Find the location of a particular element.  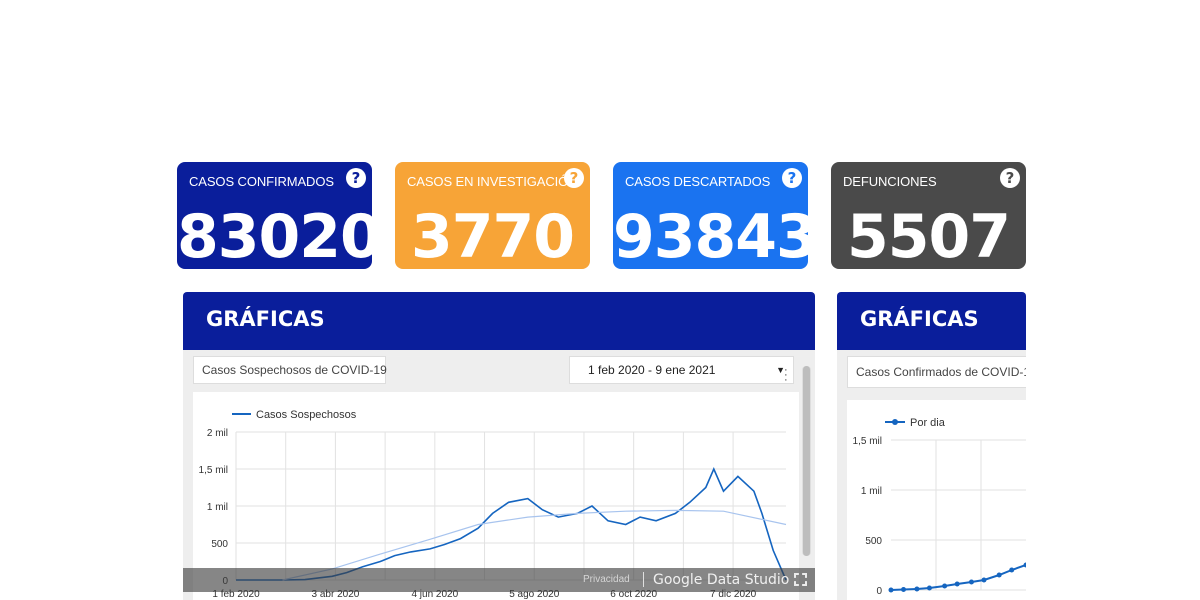

stat-value: 3770 is located at coordinates (493, 235).